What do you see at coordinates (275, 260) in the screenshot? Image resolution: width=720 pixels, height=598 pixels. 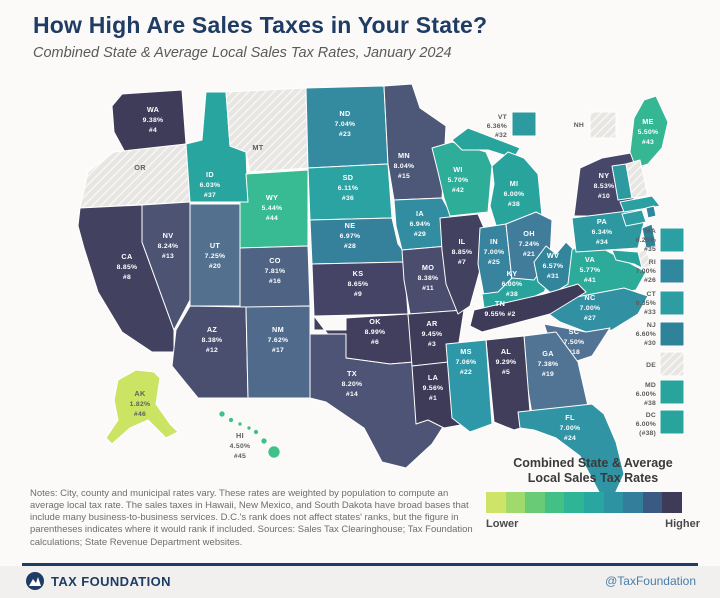 I see `state-label-CO: CO` at bounding box center [275, 260].